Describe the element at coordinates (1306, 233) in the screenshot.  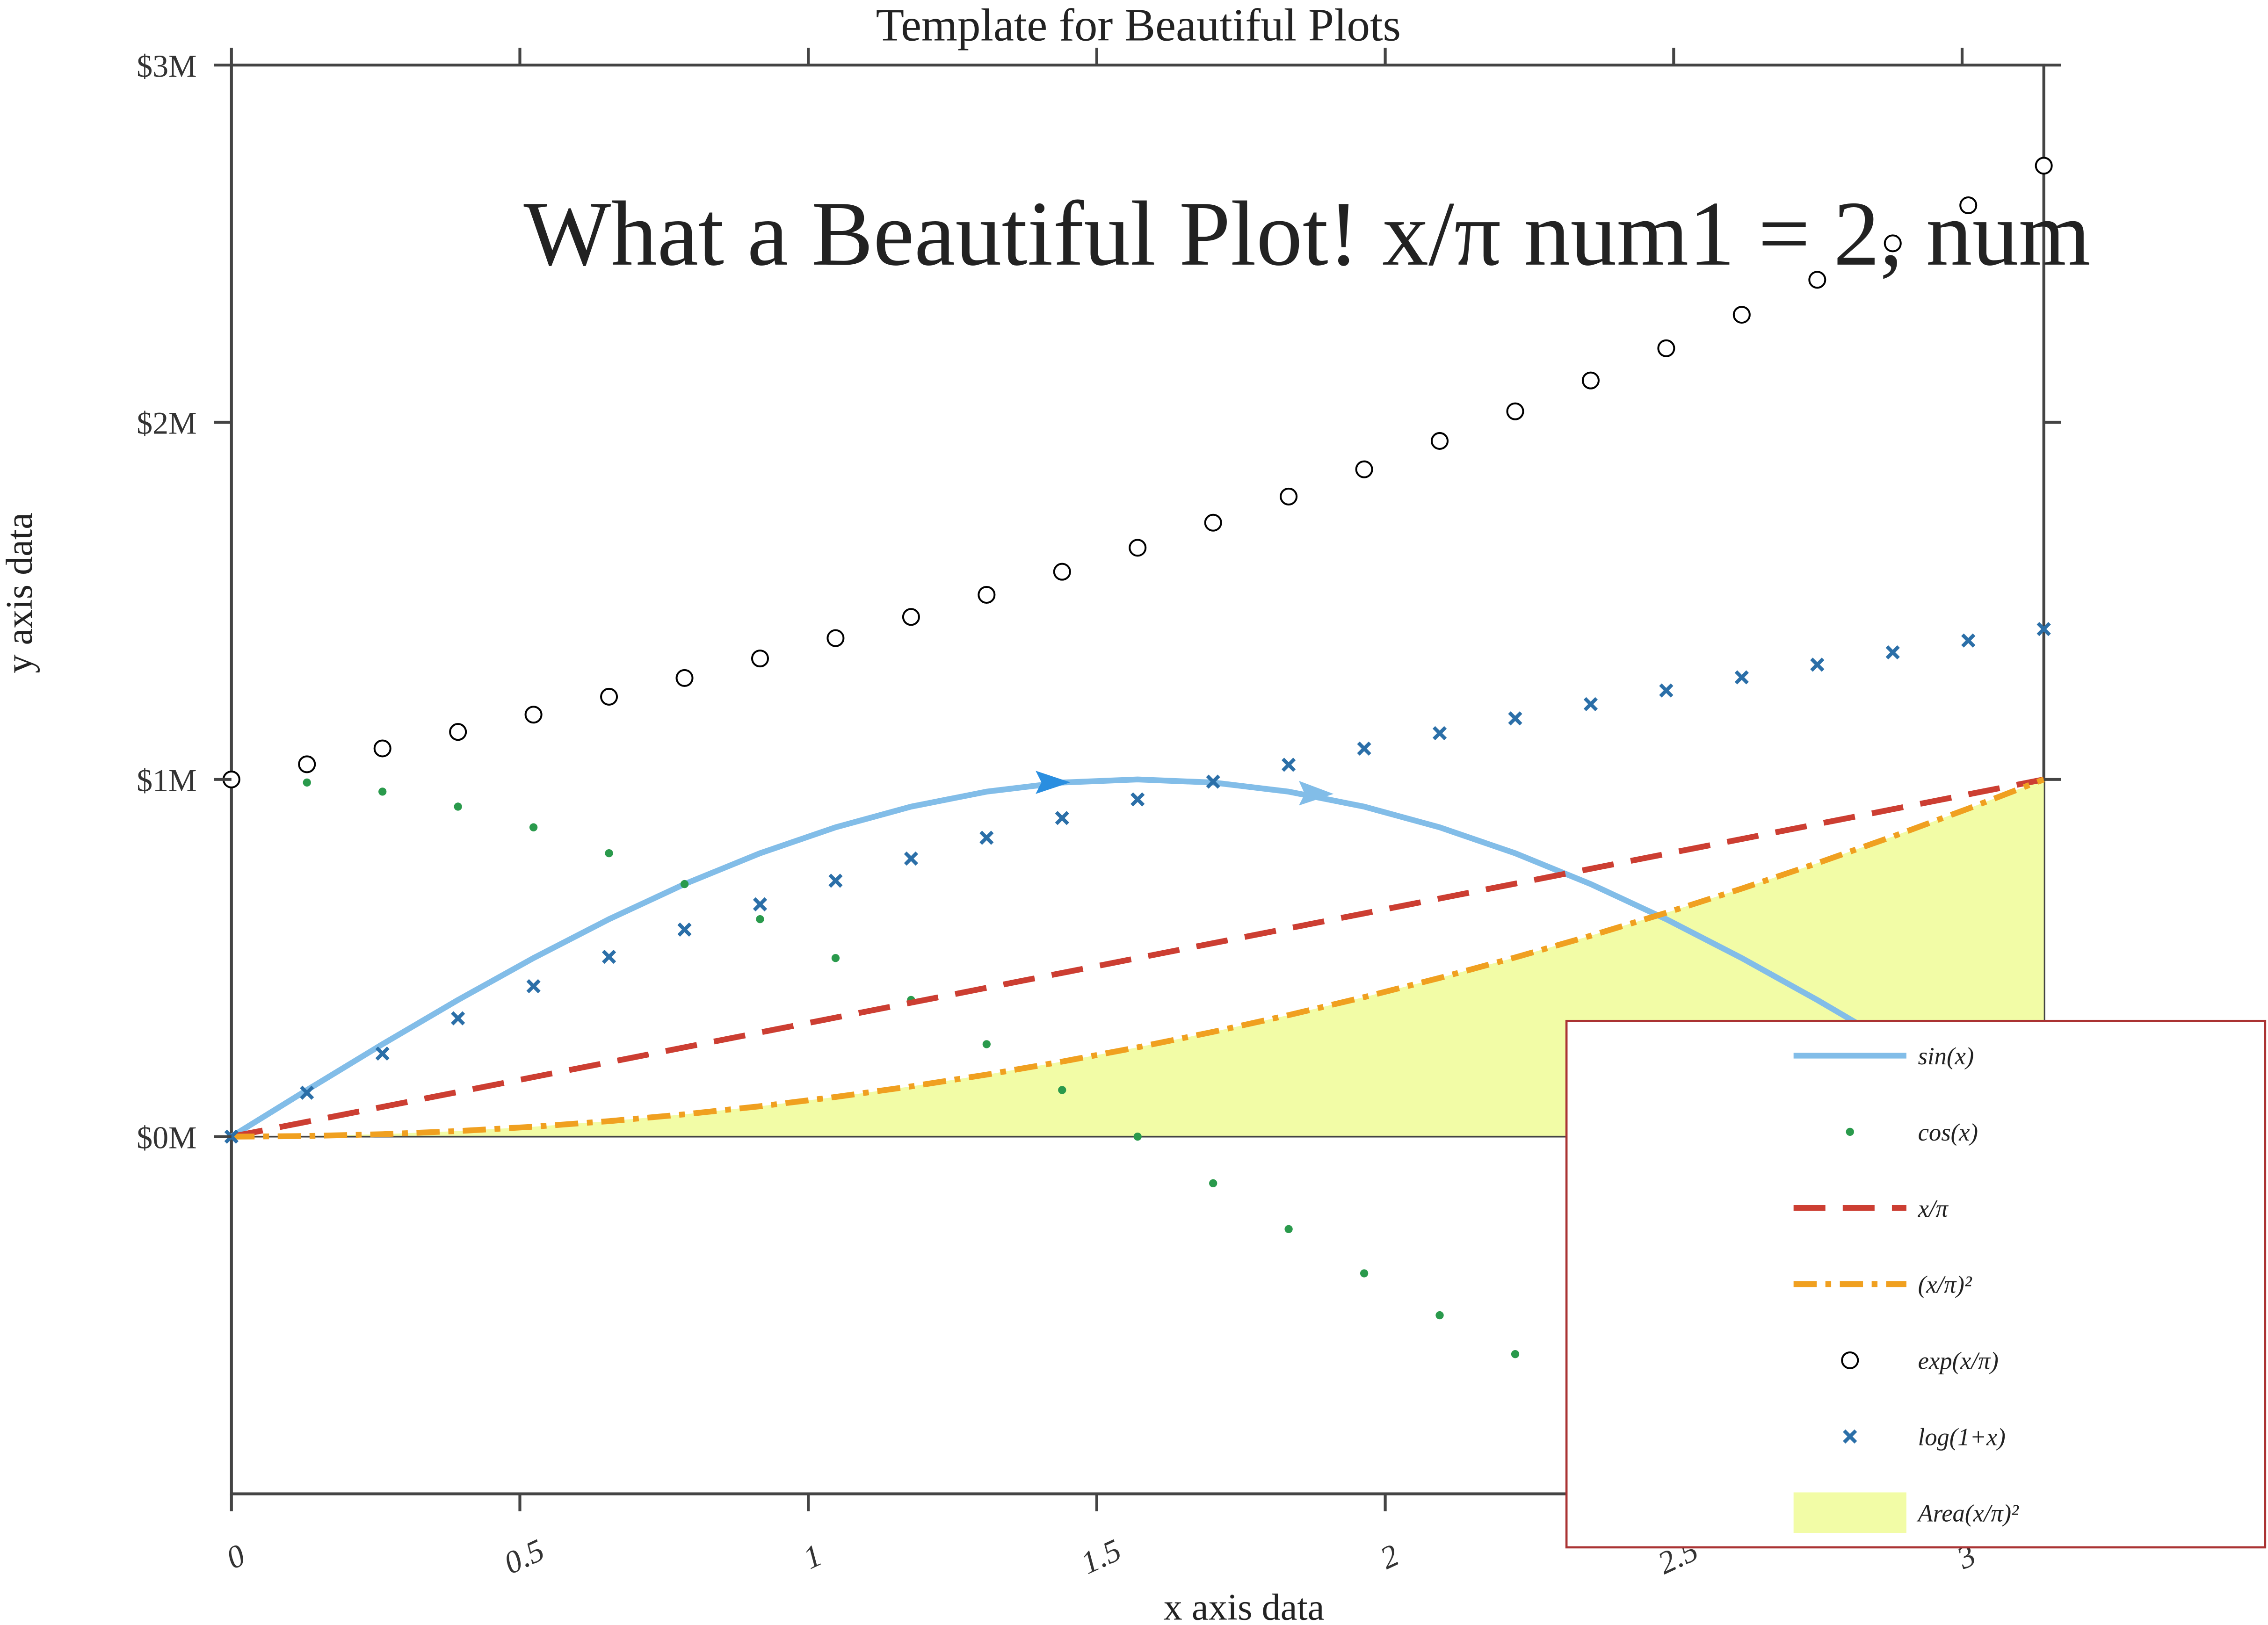
I see `annotation: What a Beautiful Plot! x/π num1 = 2, num` at that location.